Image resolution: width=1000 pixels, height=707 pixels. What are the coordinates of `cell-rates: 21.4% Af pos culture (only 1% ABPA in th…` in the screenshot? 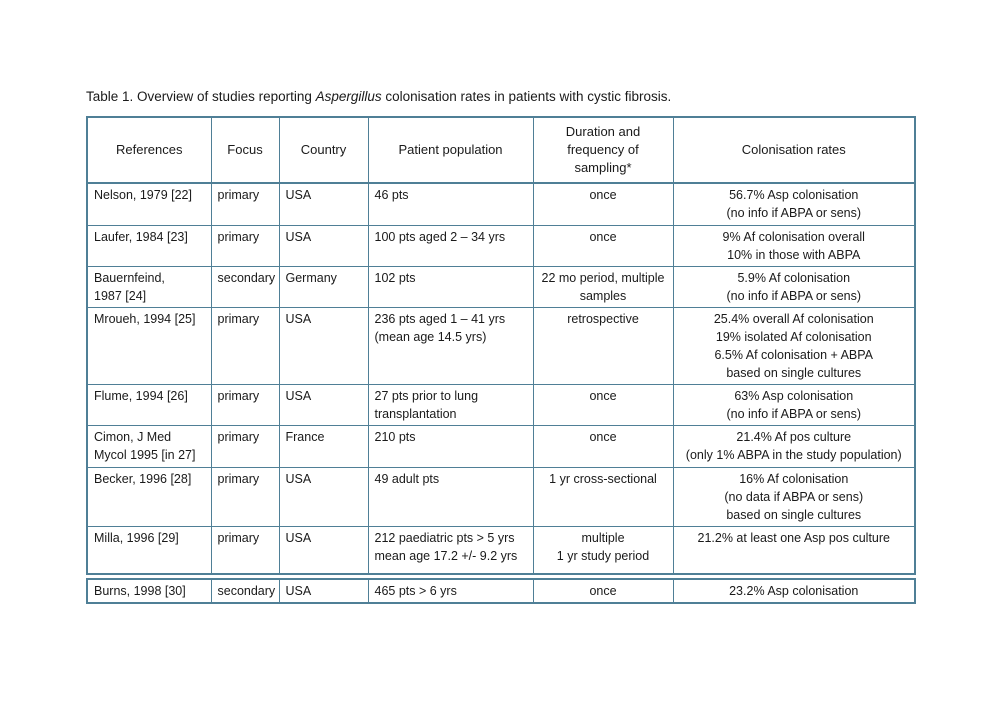 It's located at (794, 446).